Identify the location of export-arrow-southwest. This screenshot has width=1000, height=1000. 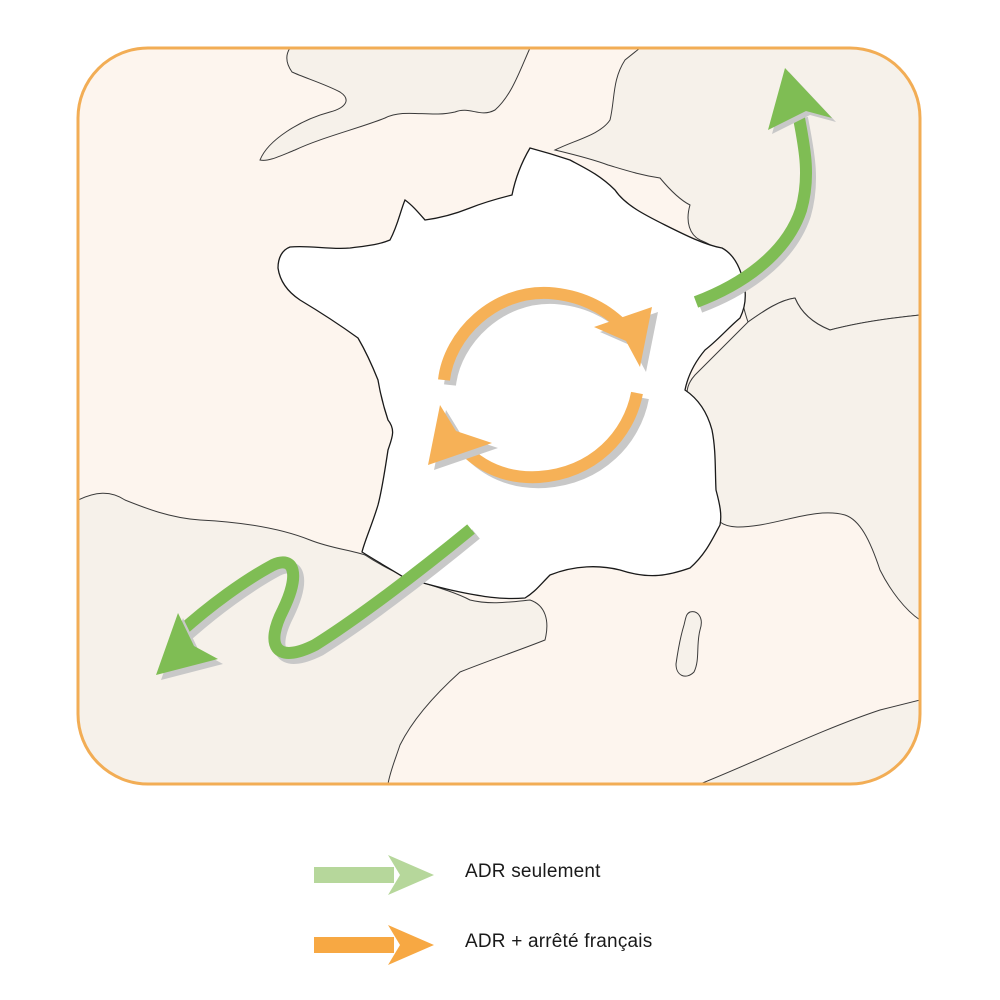
(318, 602).